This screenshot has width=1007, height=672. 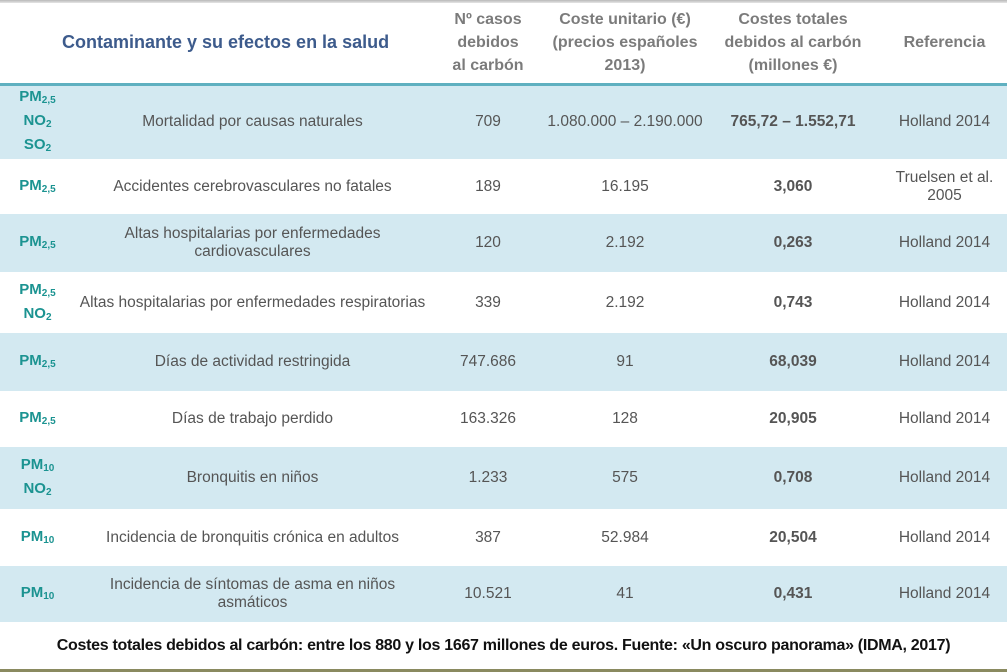 I want to click on header-coste-line2: (precios españoles, so click(x=625, y=43).